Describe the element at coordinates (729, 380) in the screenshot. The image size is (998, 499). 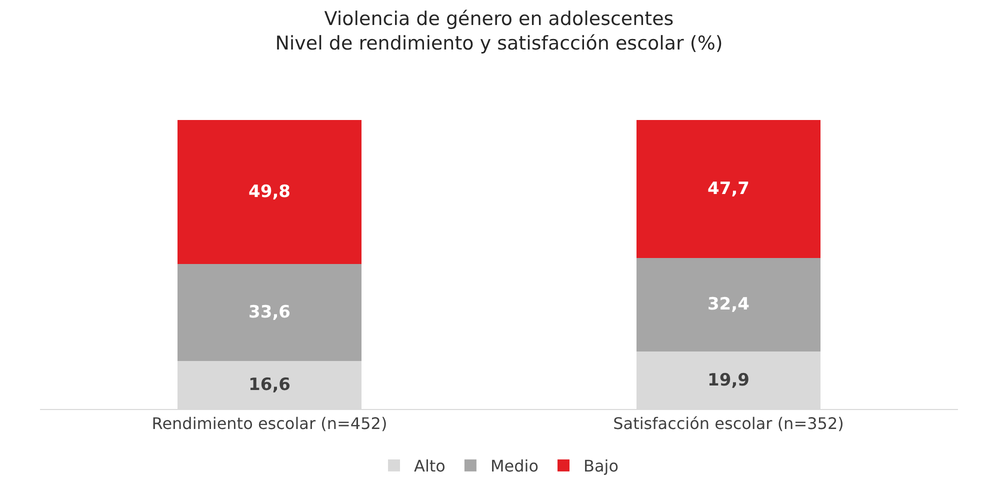
I see `data-label: 19,9` at that location.